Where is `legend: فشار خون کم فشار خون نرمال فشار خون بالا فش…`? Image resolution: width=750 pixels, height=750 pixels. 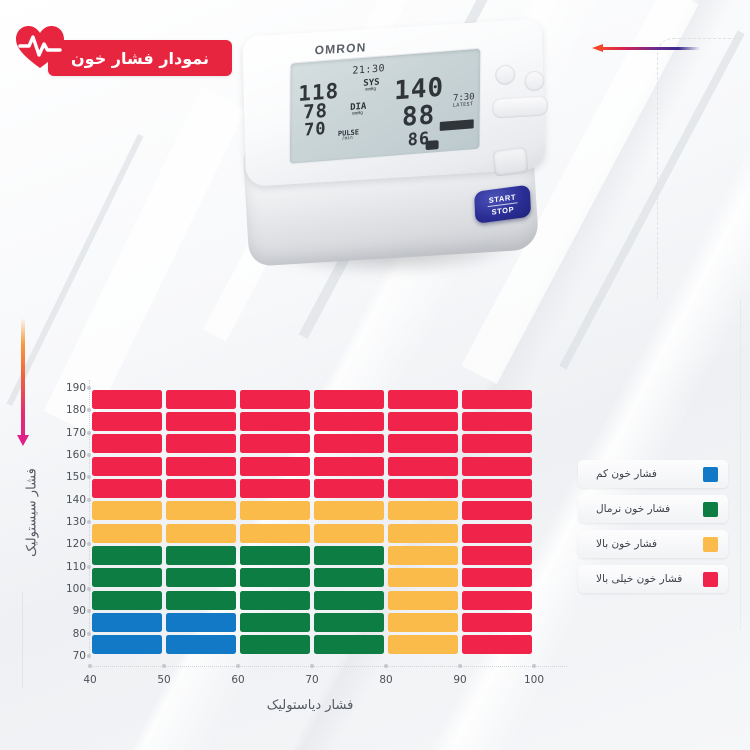
legend: فشار خون کم فشار خون نرمال فشار خون بالا فش… is located at coordinates (653, 530).